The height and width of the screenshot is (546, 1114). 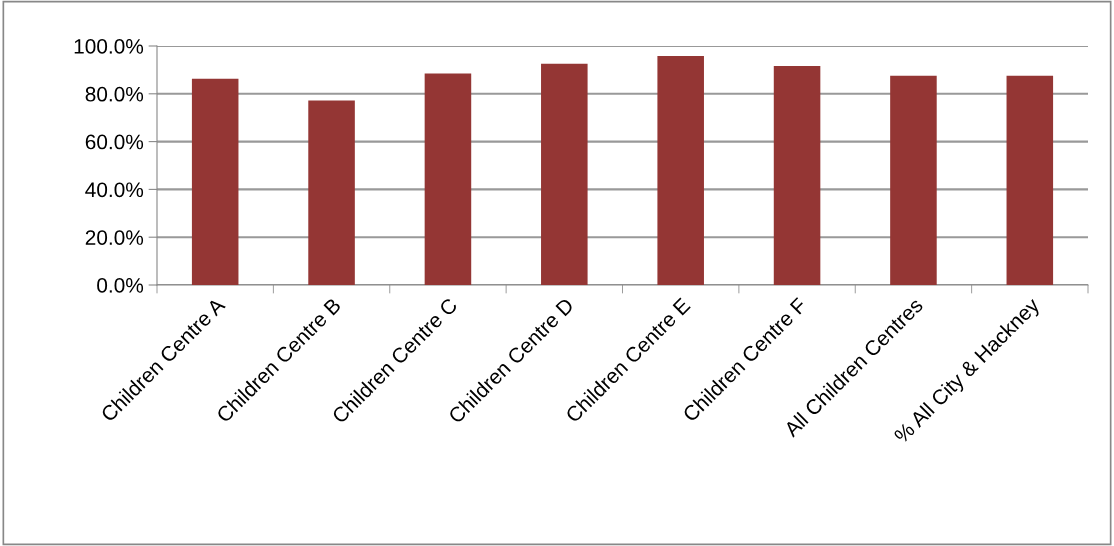 What do you see at coordinates (109, 46) in the screenshot?
I see `y-tick-label: 100.0%` at bounding box center [109, 46].